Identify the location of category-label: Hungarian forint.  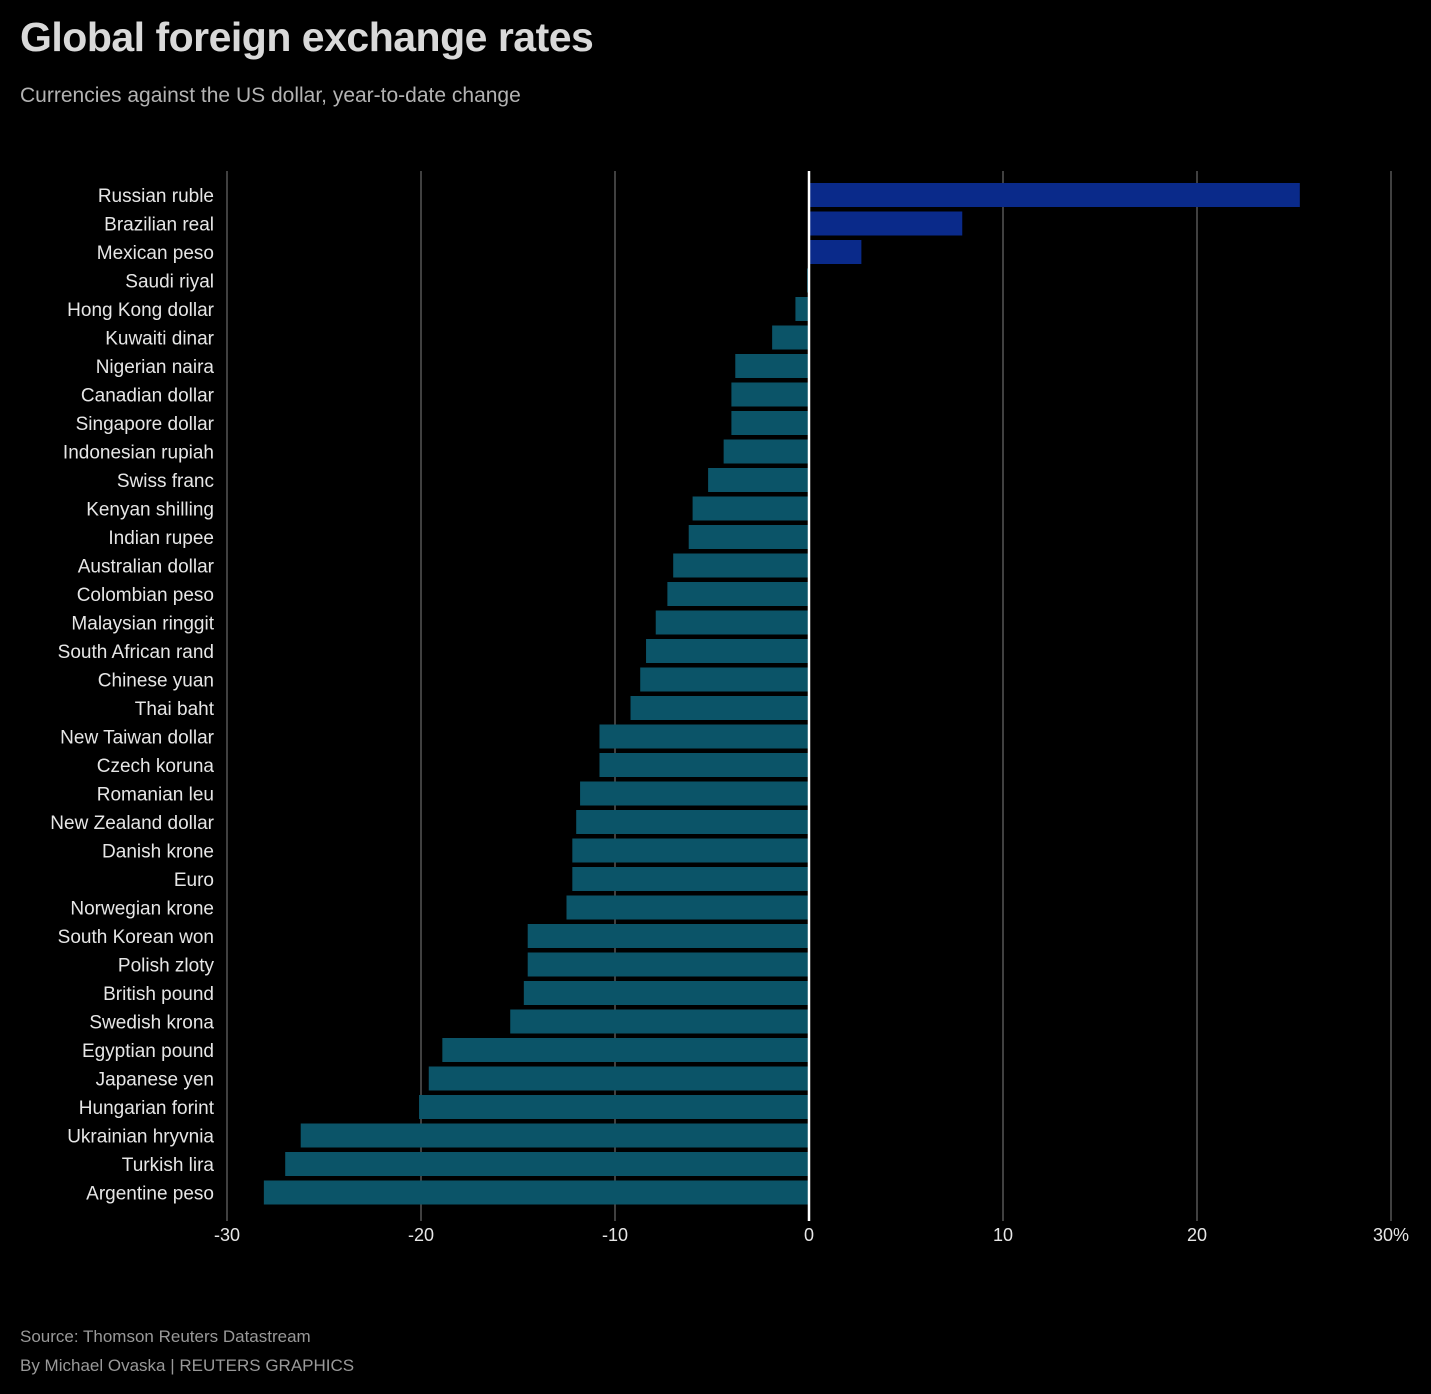
(147, 1108).